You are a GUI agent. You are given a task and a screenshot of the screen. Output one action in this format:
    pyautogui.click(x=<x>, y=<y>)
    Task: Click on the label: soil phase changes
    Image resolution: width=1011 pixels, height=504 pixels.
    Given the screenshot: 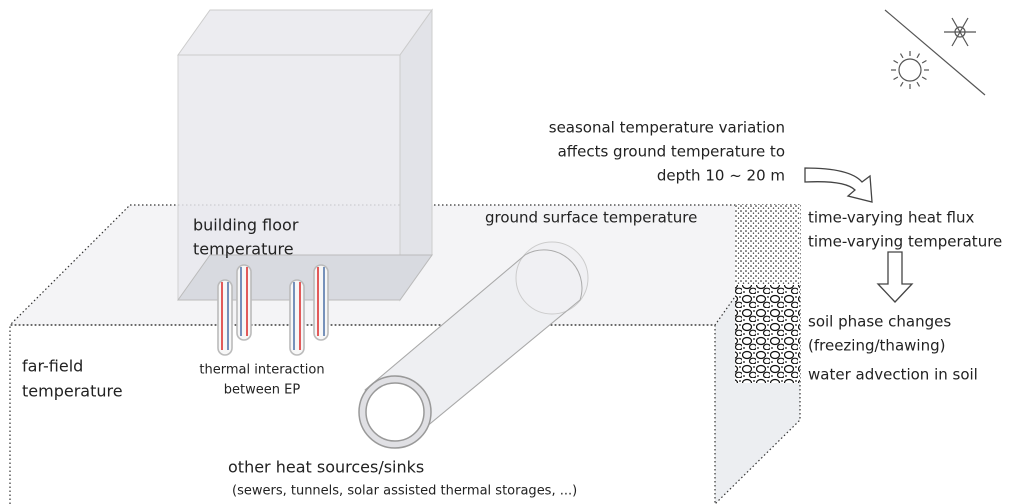 What is the action you would take?
    pyautogui.click(x=879, y=322)
    